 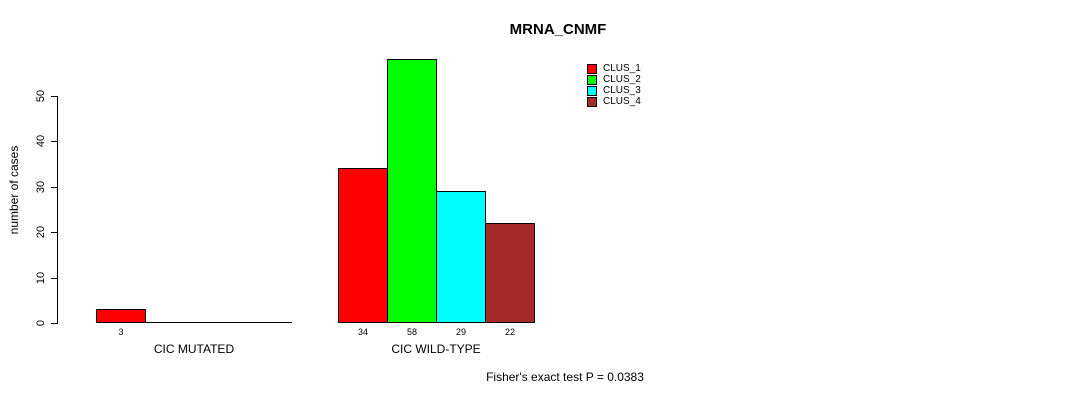 What do you see at coordinates (57, 209) in the screenshot?
I see `y-axis-line` at bounding box center [57, 209].